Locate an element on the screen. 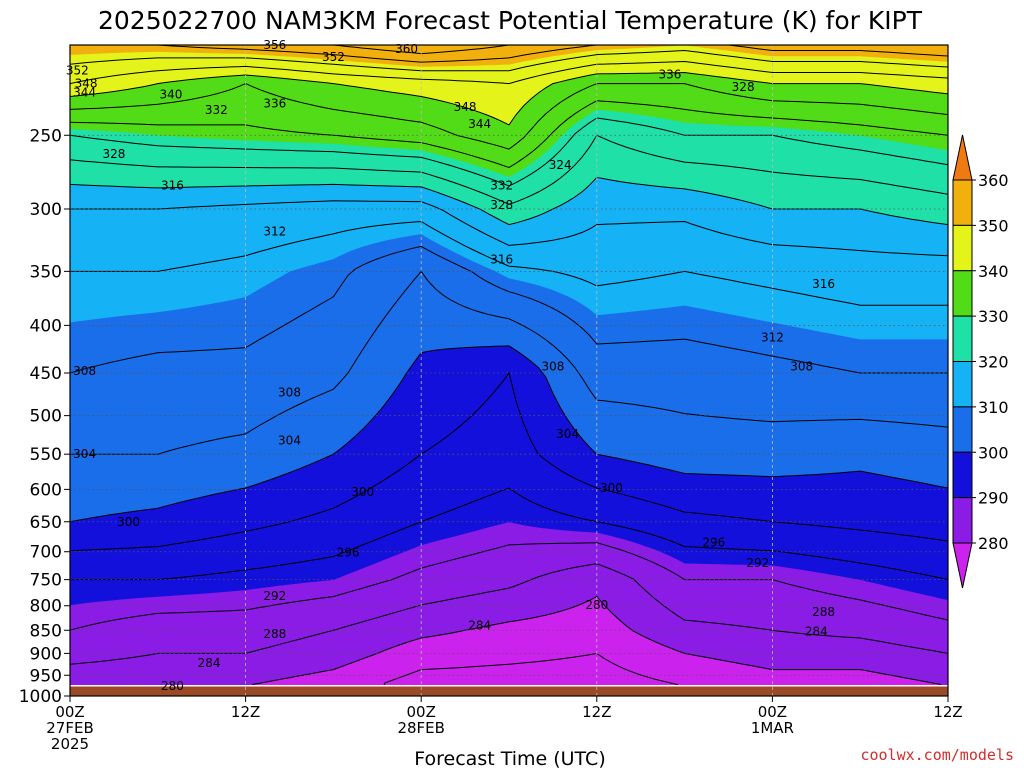 This screenshot has width=1024, height=768. y-tick-label: 400 is located at coordinates (46, 326).